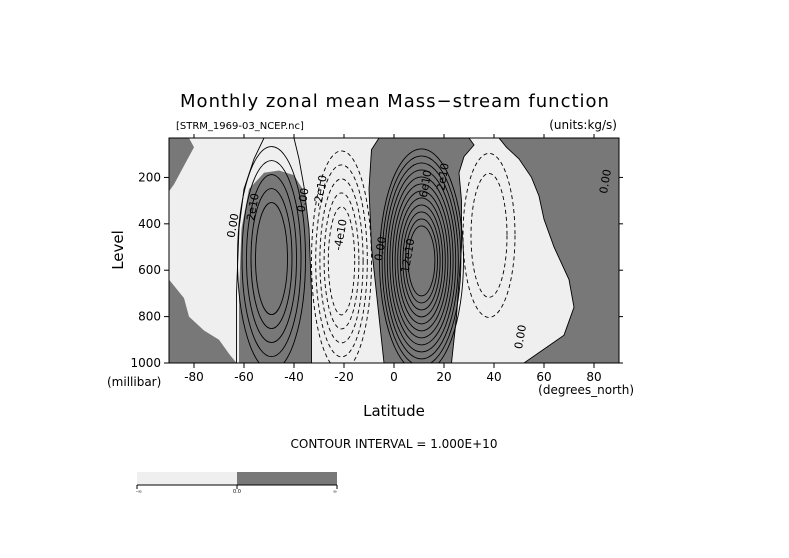 The width and height of the screenshot is (789, 558). I want to click on shade-north-region, so click(559, 250).